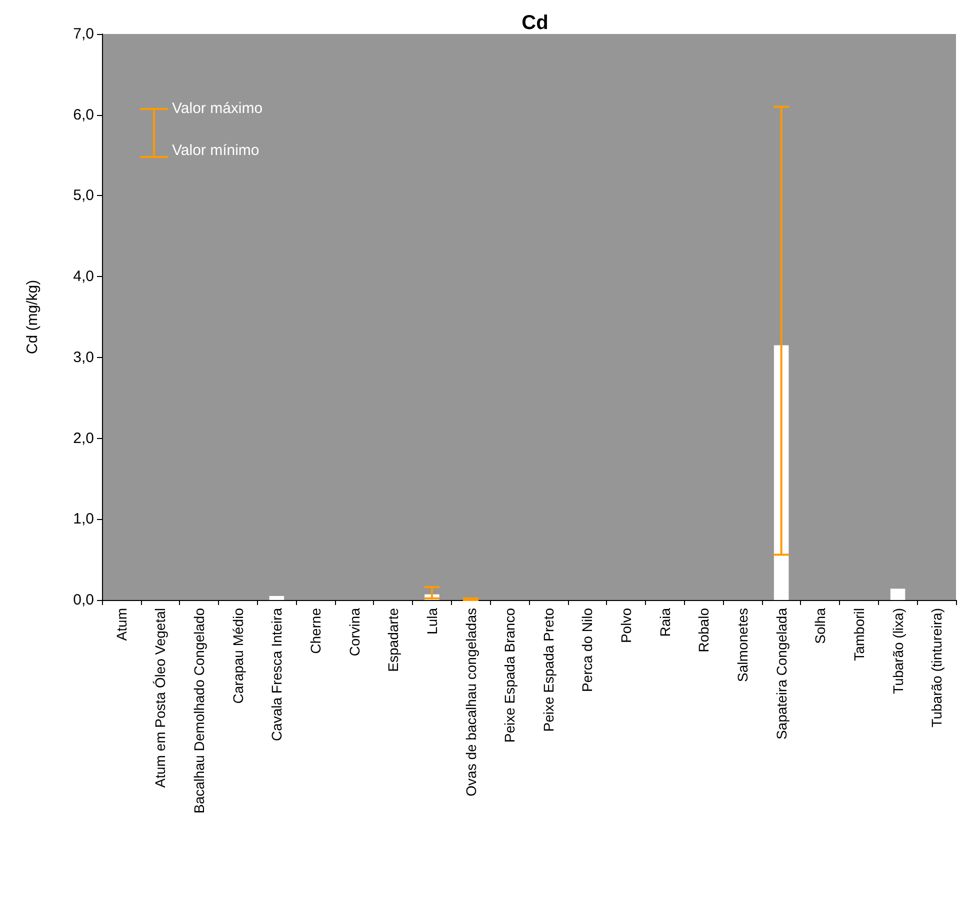  What do you see at coordinates (432, 621) in the screenshot?
I see `x-tick-label: Lula` at bounding box center [432, 621].